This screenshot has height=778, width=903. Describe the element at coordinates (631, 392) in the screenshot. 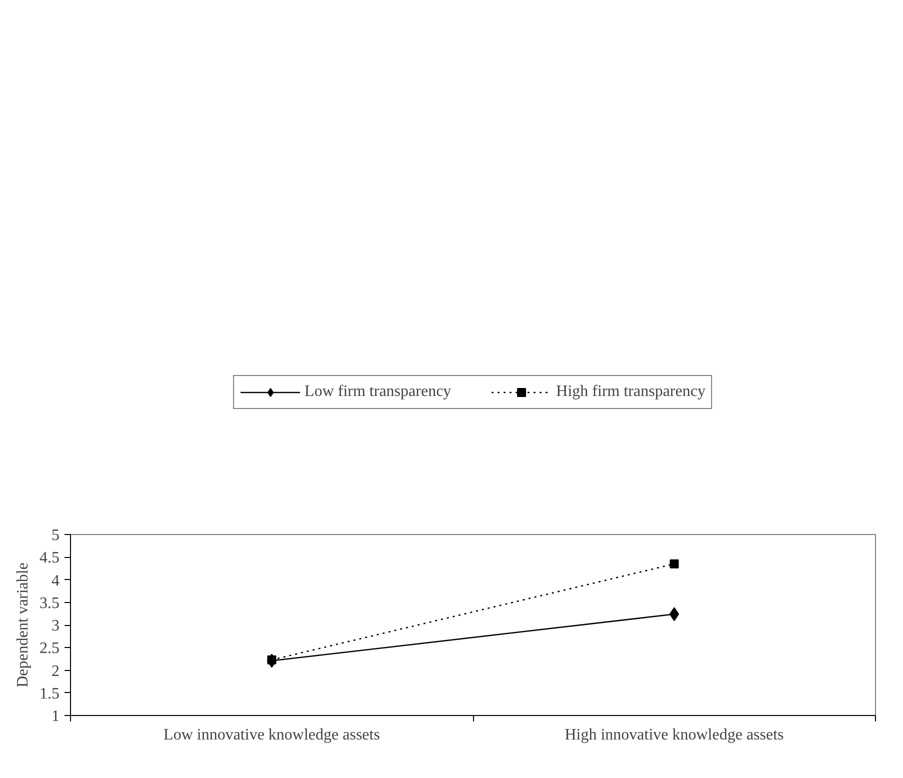

I see `legend-label: High firm transparency` at that location.